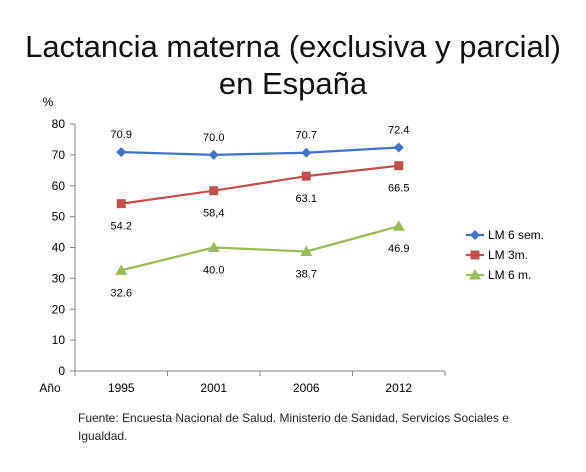 The height and width of the screenshot is (472, 586). I want to click on legend-label-1: LM 6 sem., so click(516, 235).